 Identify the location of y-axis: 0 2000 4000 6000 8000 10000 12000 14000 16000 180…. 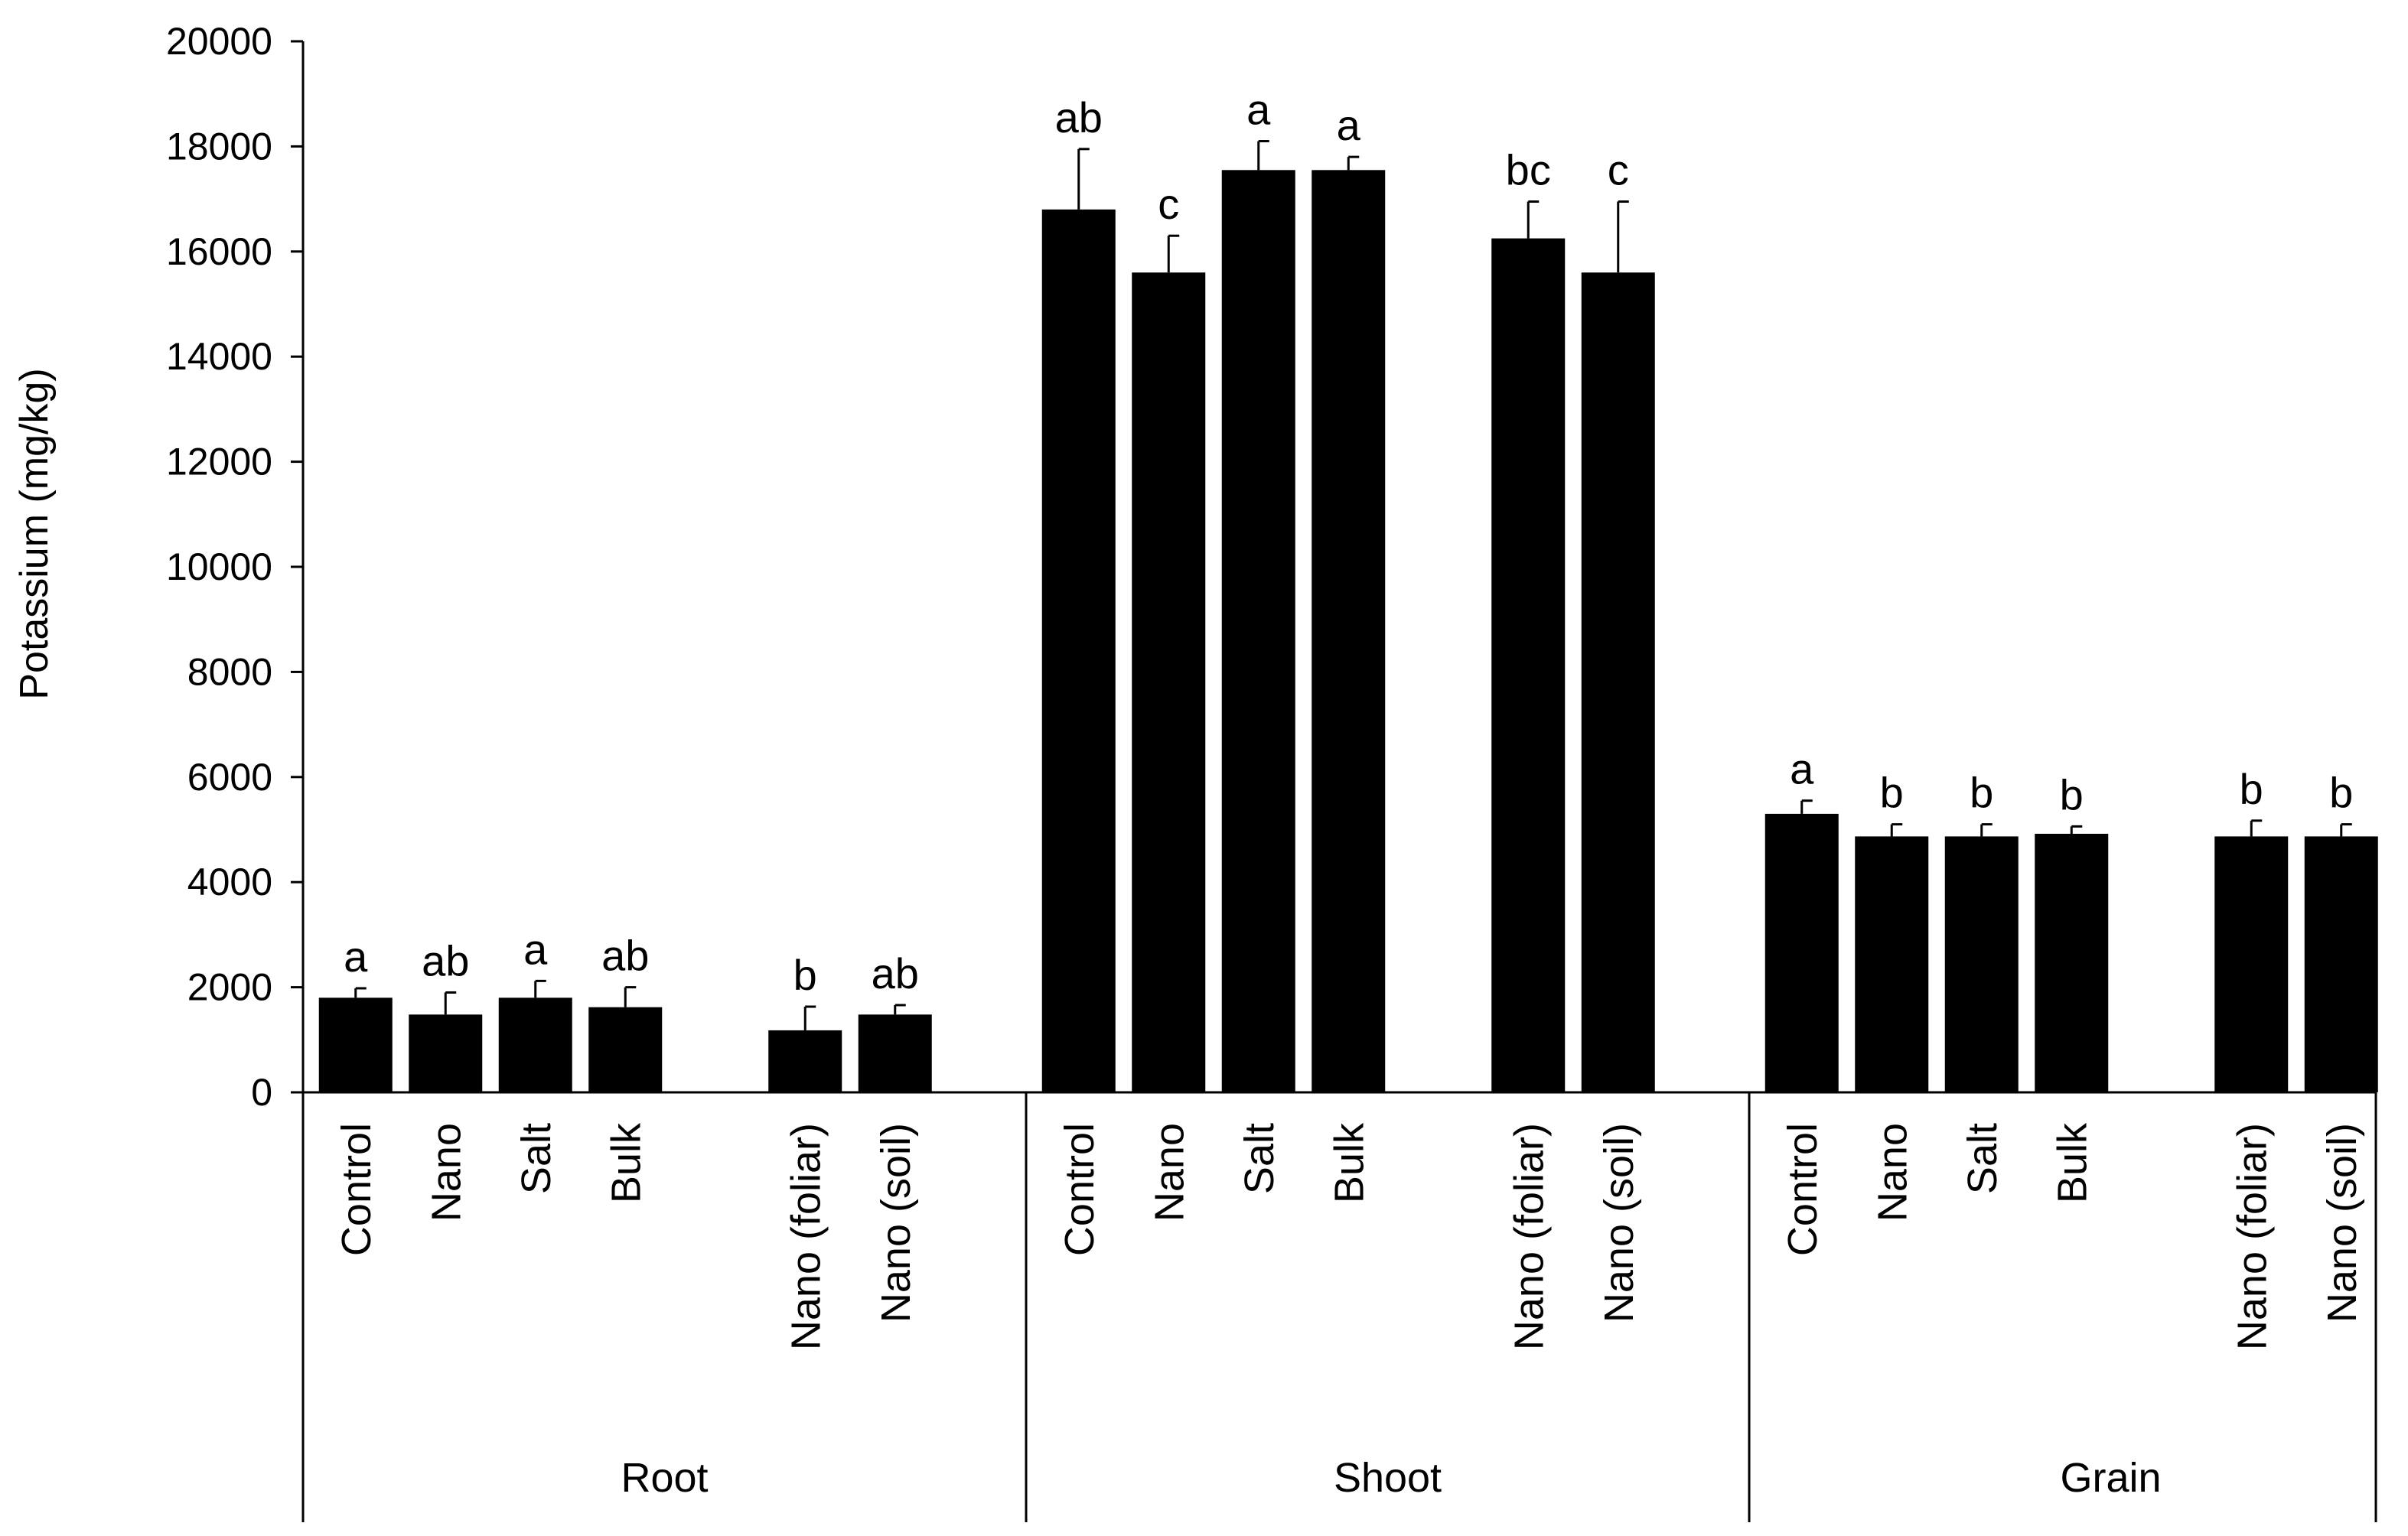
(236, 567).